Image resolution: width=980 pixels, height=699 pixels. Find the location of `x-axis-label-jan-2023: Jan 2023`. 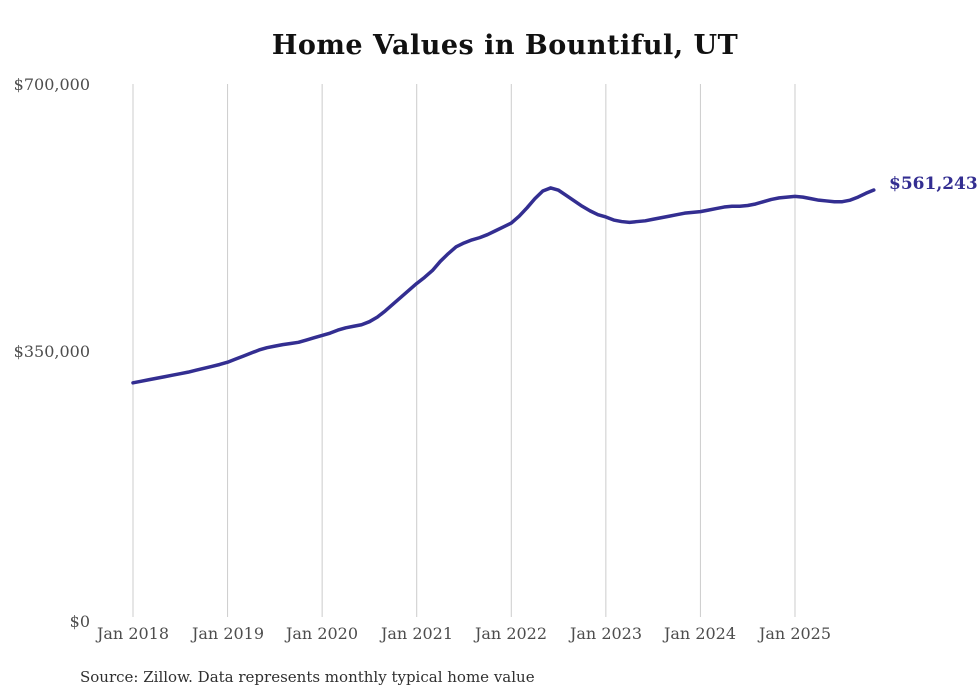

x-axis-label-jan-2023: Jan 2023 is located at coordinates (606, 633).